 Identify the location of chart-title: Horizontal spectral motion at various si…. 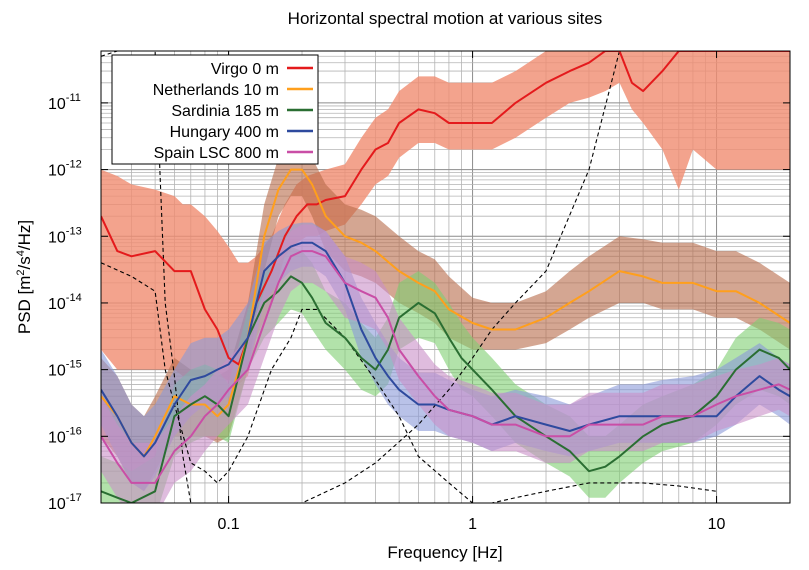
(445, 18).